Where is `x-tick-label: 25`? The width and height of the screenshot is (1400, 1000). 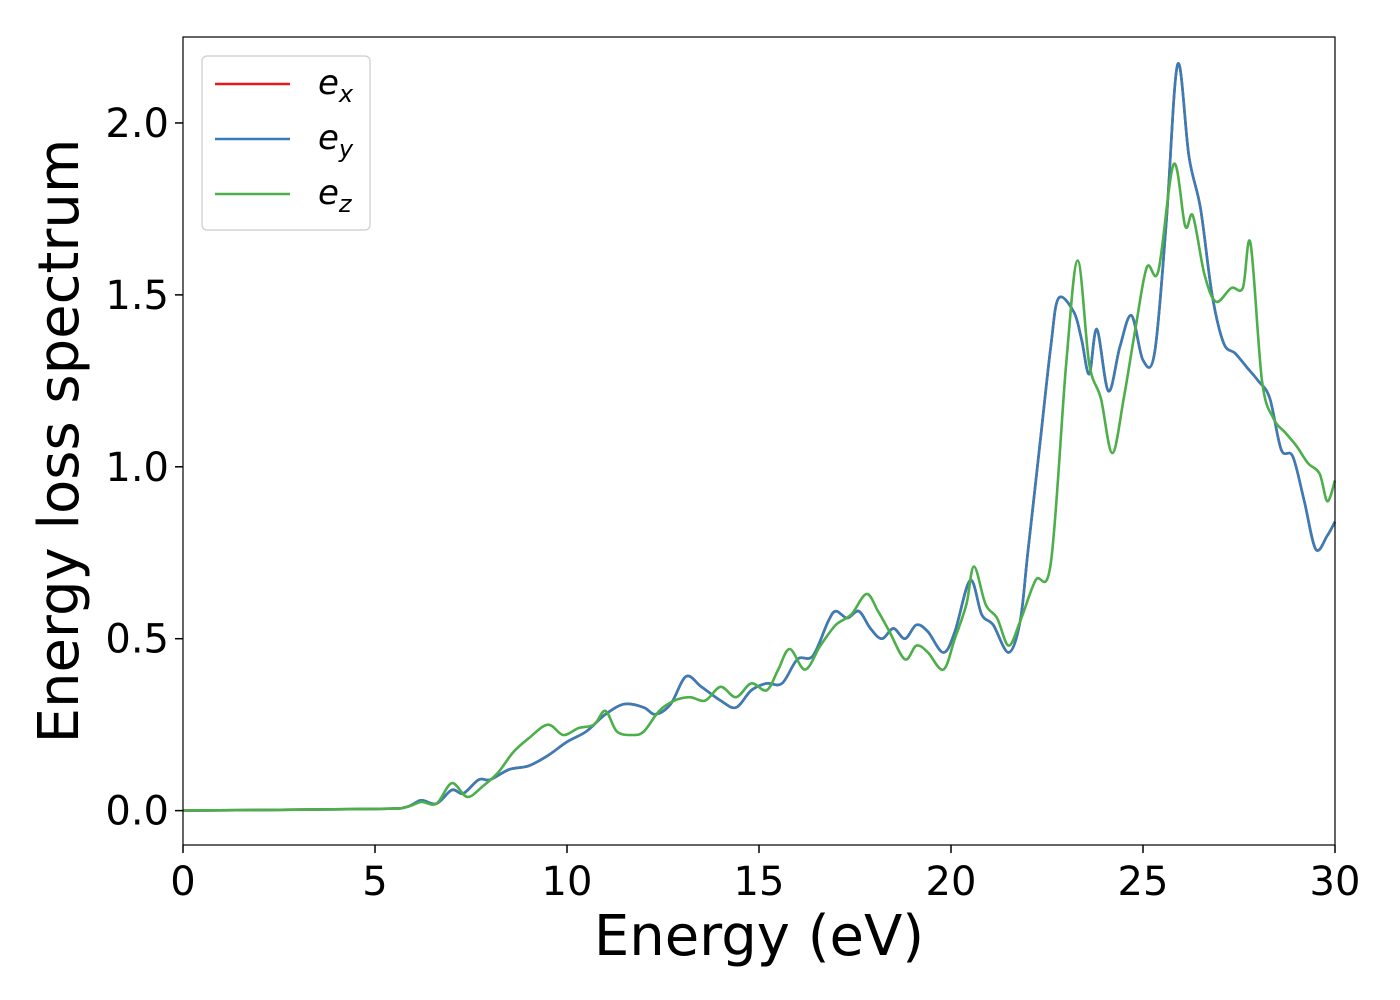
x-tick-label: 25 is located at coordinates (1143, 882).